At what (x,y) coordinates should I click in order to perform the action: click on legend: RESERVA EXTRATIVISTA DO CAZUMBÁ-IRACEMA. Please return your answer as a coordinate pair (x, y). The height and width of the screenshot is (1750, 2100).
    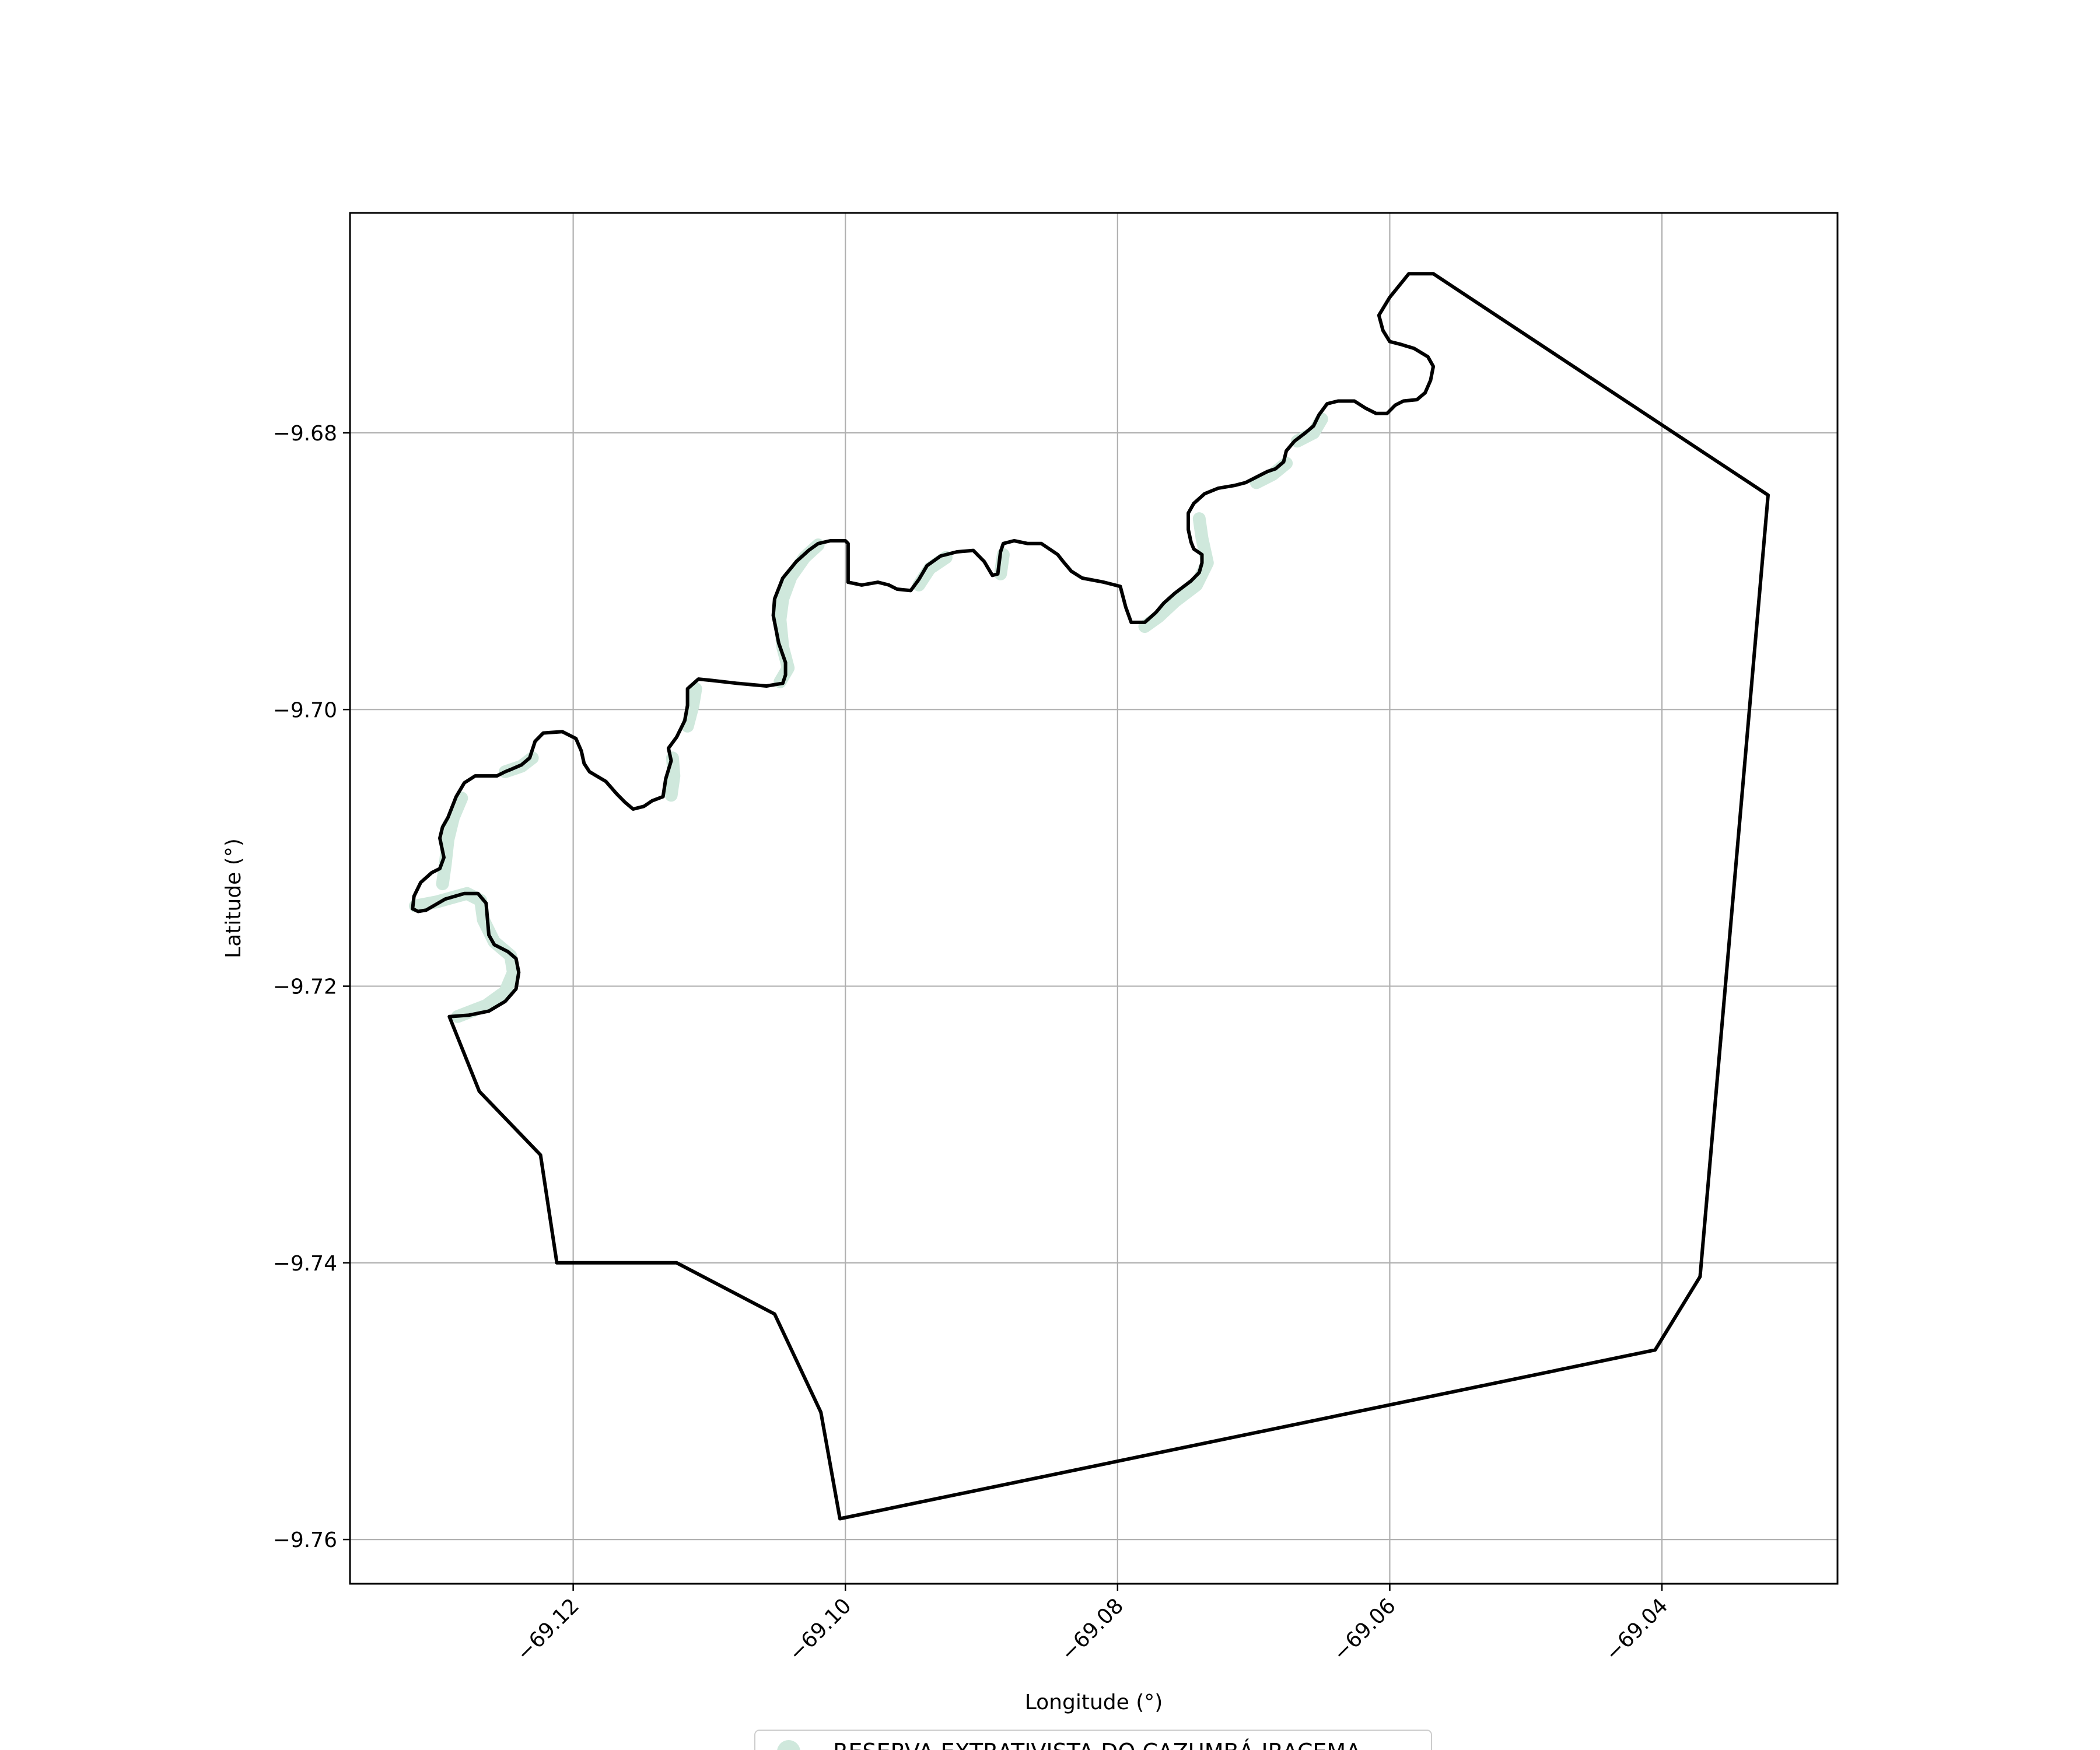
    Looking at the image, I should click on (1093, 1740).